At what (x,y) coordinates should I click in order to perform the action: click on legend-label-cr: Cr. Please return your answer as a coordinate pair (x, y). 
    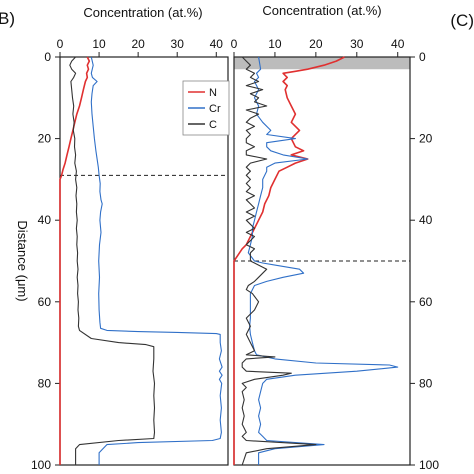
    Looking at the image, I should click on (215, 109).